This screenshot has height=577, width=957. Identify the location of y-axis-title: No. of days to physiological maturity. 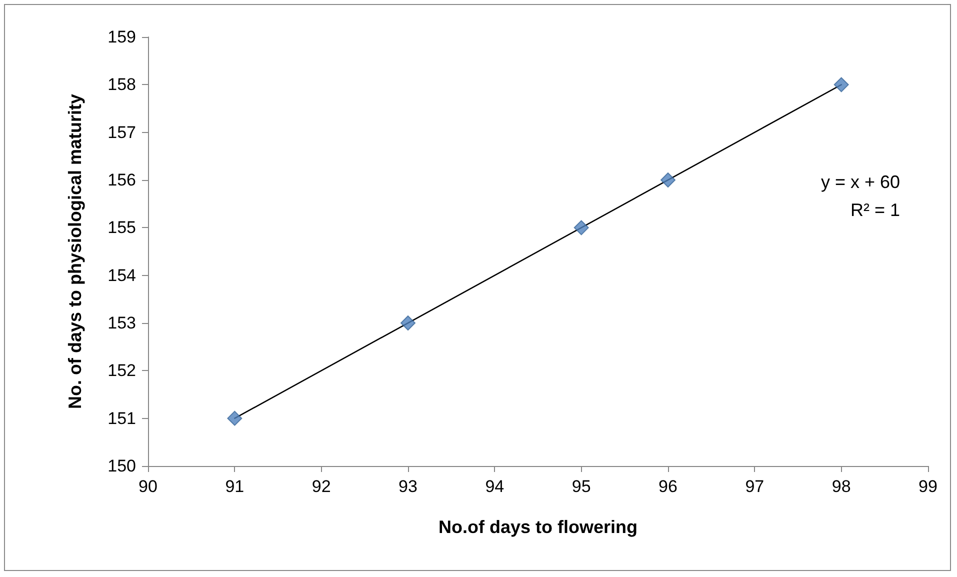
(75, 252).